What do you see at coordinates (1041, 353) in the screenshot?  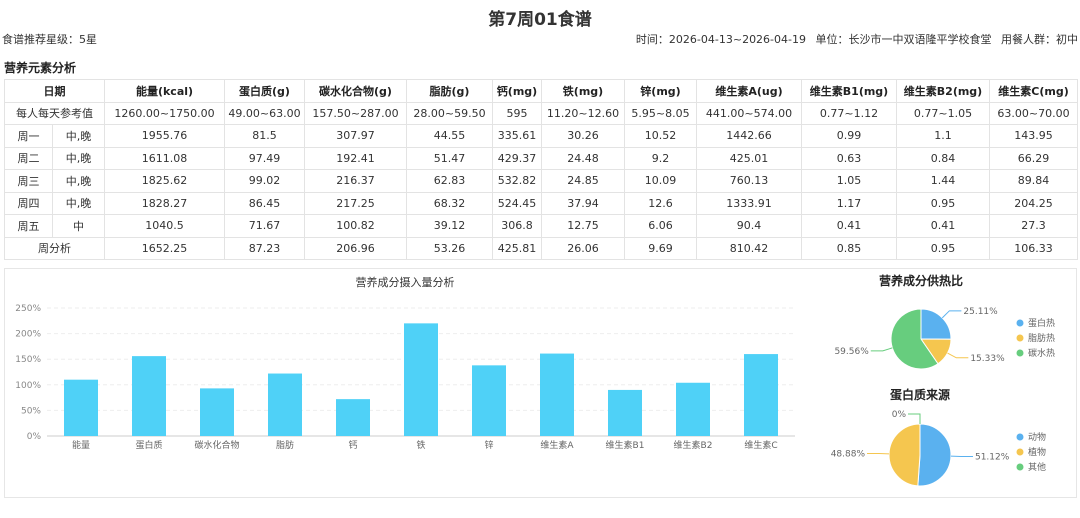 I see `legend-label: 碳水热` at bounding box center [1041, 353].